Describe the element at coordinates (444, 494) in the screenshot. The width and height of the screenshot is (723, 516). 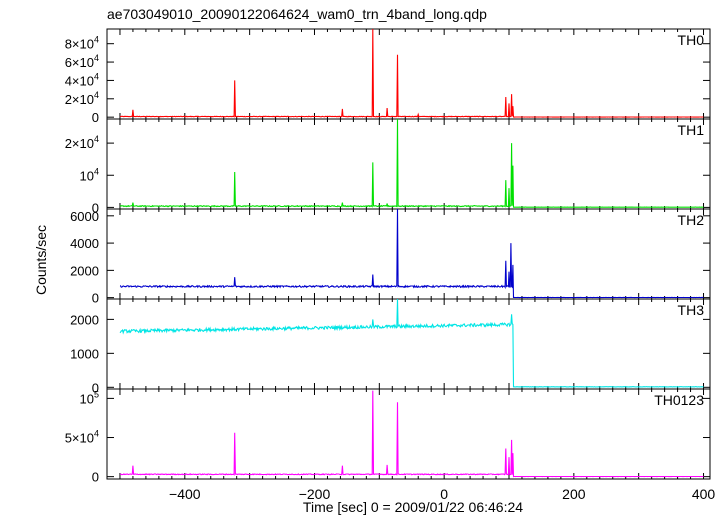
I see `x-tick-label: 0` at that location.